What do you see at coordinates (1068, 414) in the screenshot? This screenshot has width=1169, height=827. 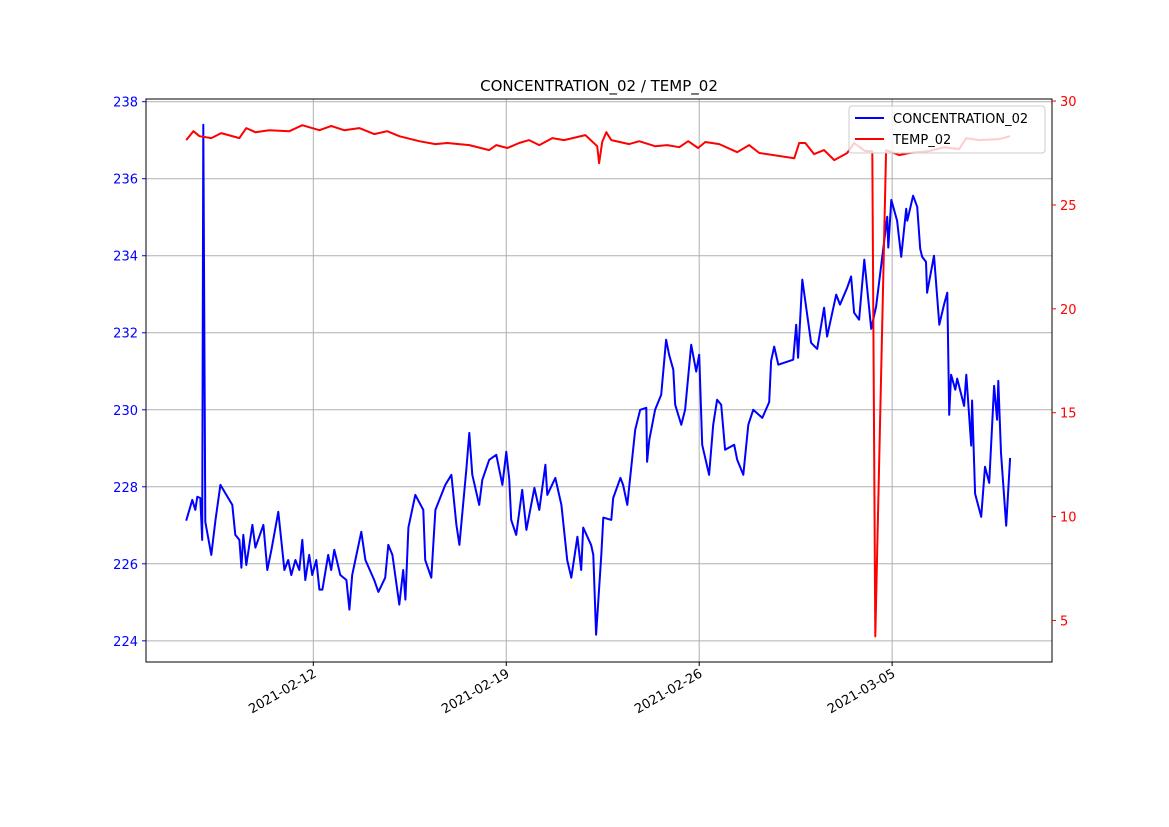 I see `right-y-tick-label: 15` at bounding box center [1068, 414].